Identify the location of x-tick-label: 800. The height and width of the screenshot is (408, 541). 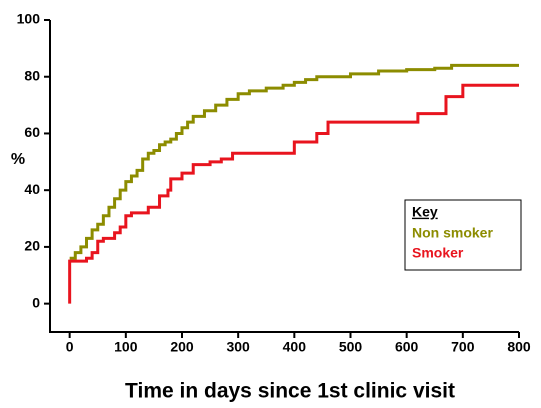
(519, 347).